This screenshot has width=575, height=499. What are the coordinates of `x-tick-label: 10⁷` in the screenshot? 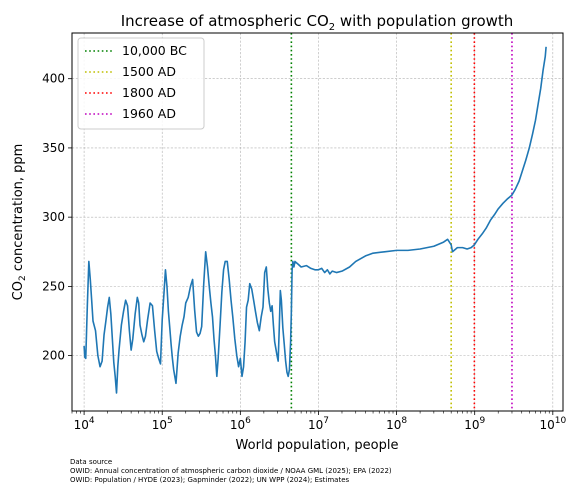 It's located at (318, 424).